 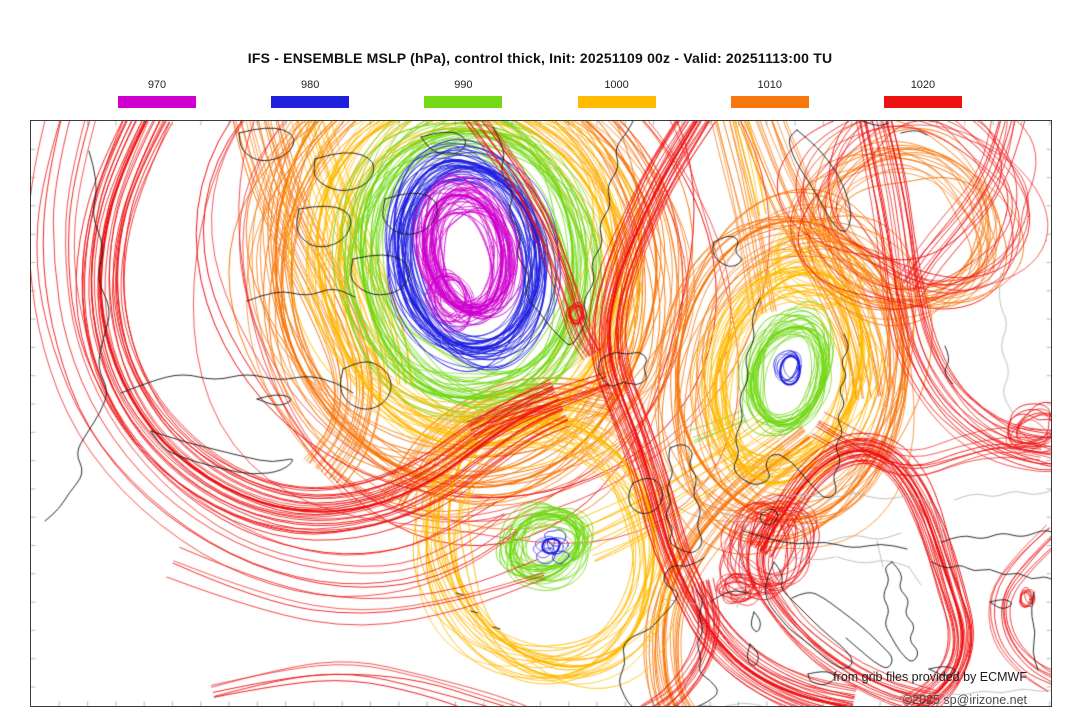 I want to click on legend: 970 980 990 1000 1010 1020, so click(x=540, y=93).